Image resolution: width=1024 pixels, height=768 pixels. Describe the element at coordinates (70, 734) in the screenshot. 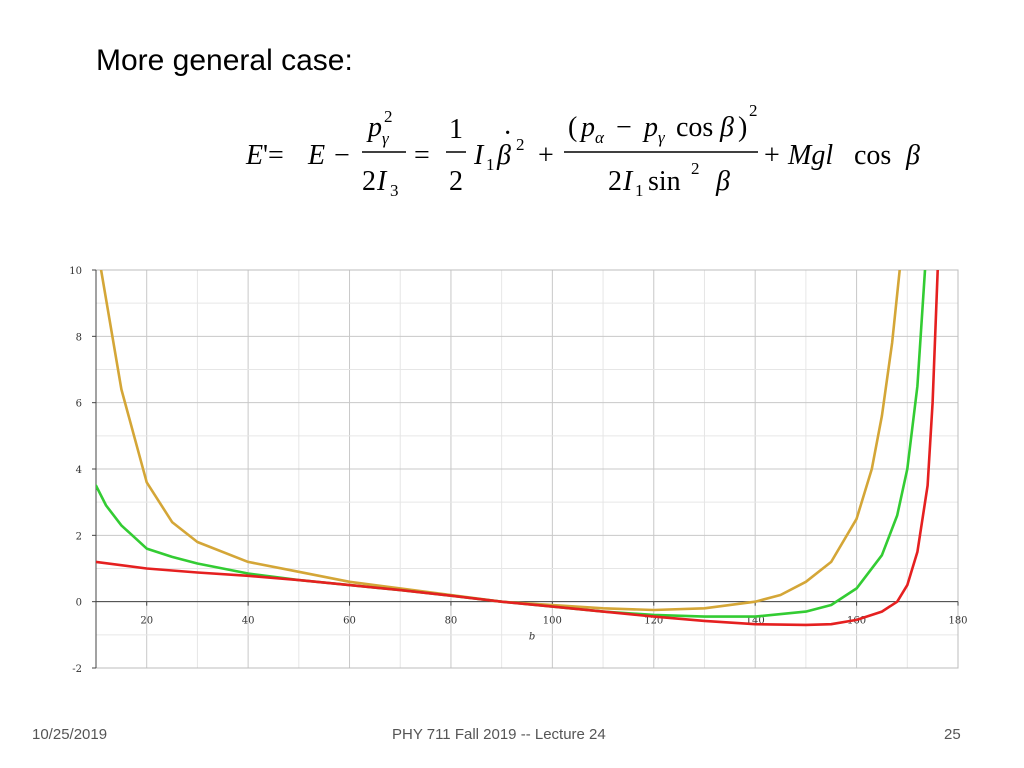

I see `footer-date: 10/25/2019` at that location.